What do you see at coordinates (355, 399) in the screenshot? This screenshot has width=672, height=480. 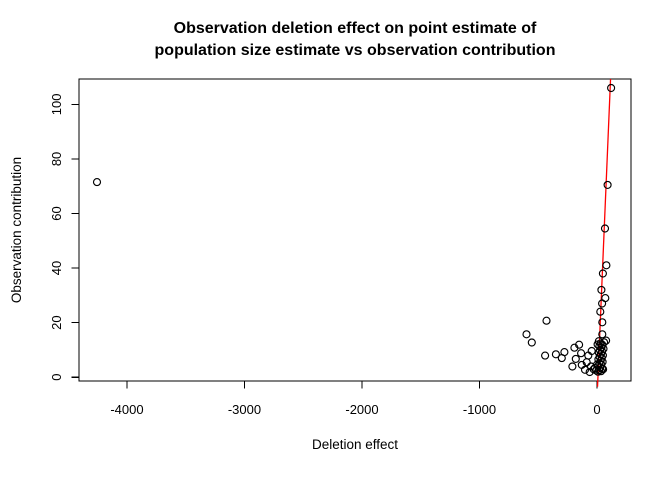 I see `x-axis-ticks: -4000 -3000 -2000 -1000 0` at bounding box center [355, 399].